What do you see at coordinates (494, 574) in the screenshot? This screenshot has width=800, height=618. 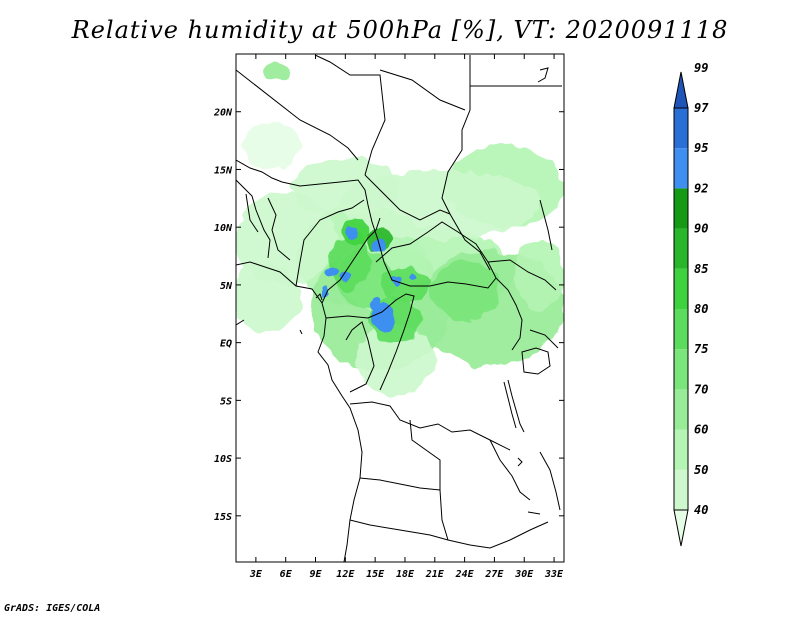 I see `lon-tick-label: 27E` at bounding box center [494, 574].